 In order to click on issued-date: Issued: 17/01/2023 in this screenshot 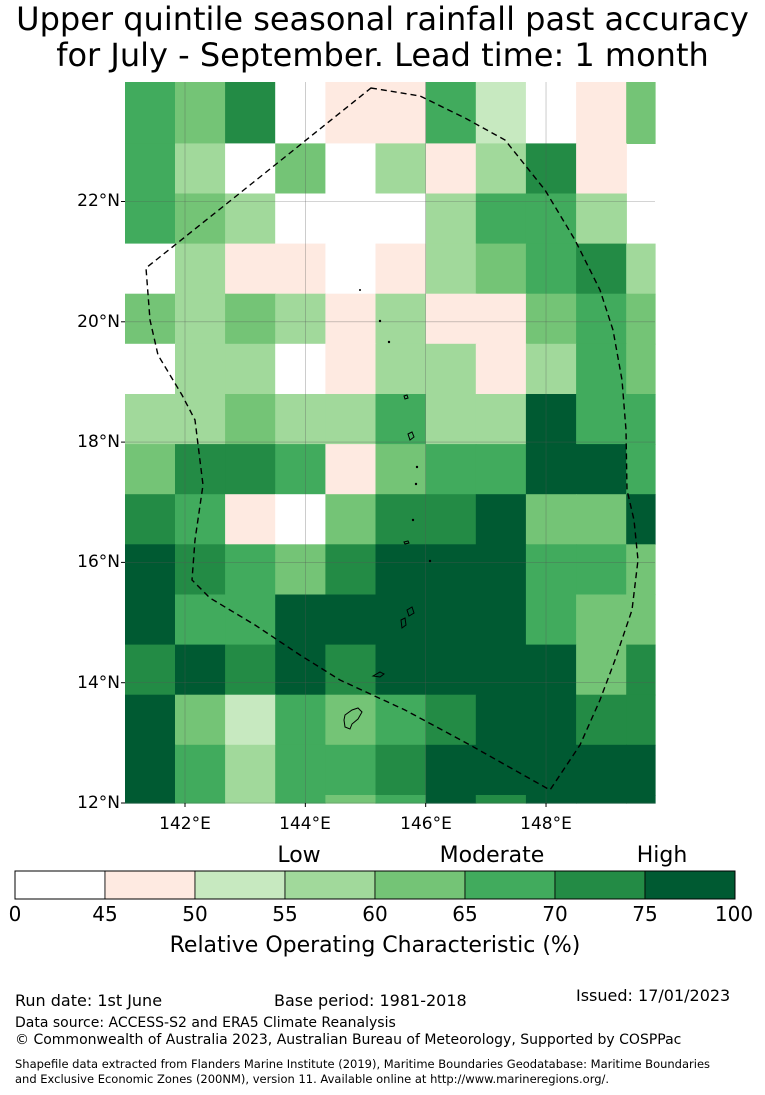, I will do `click(653, 995)`.